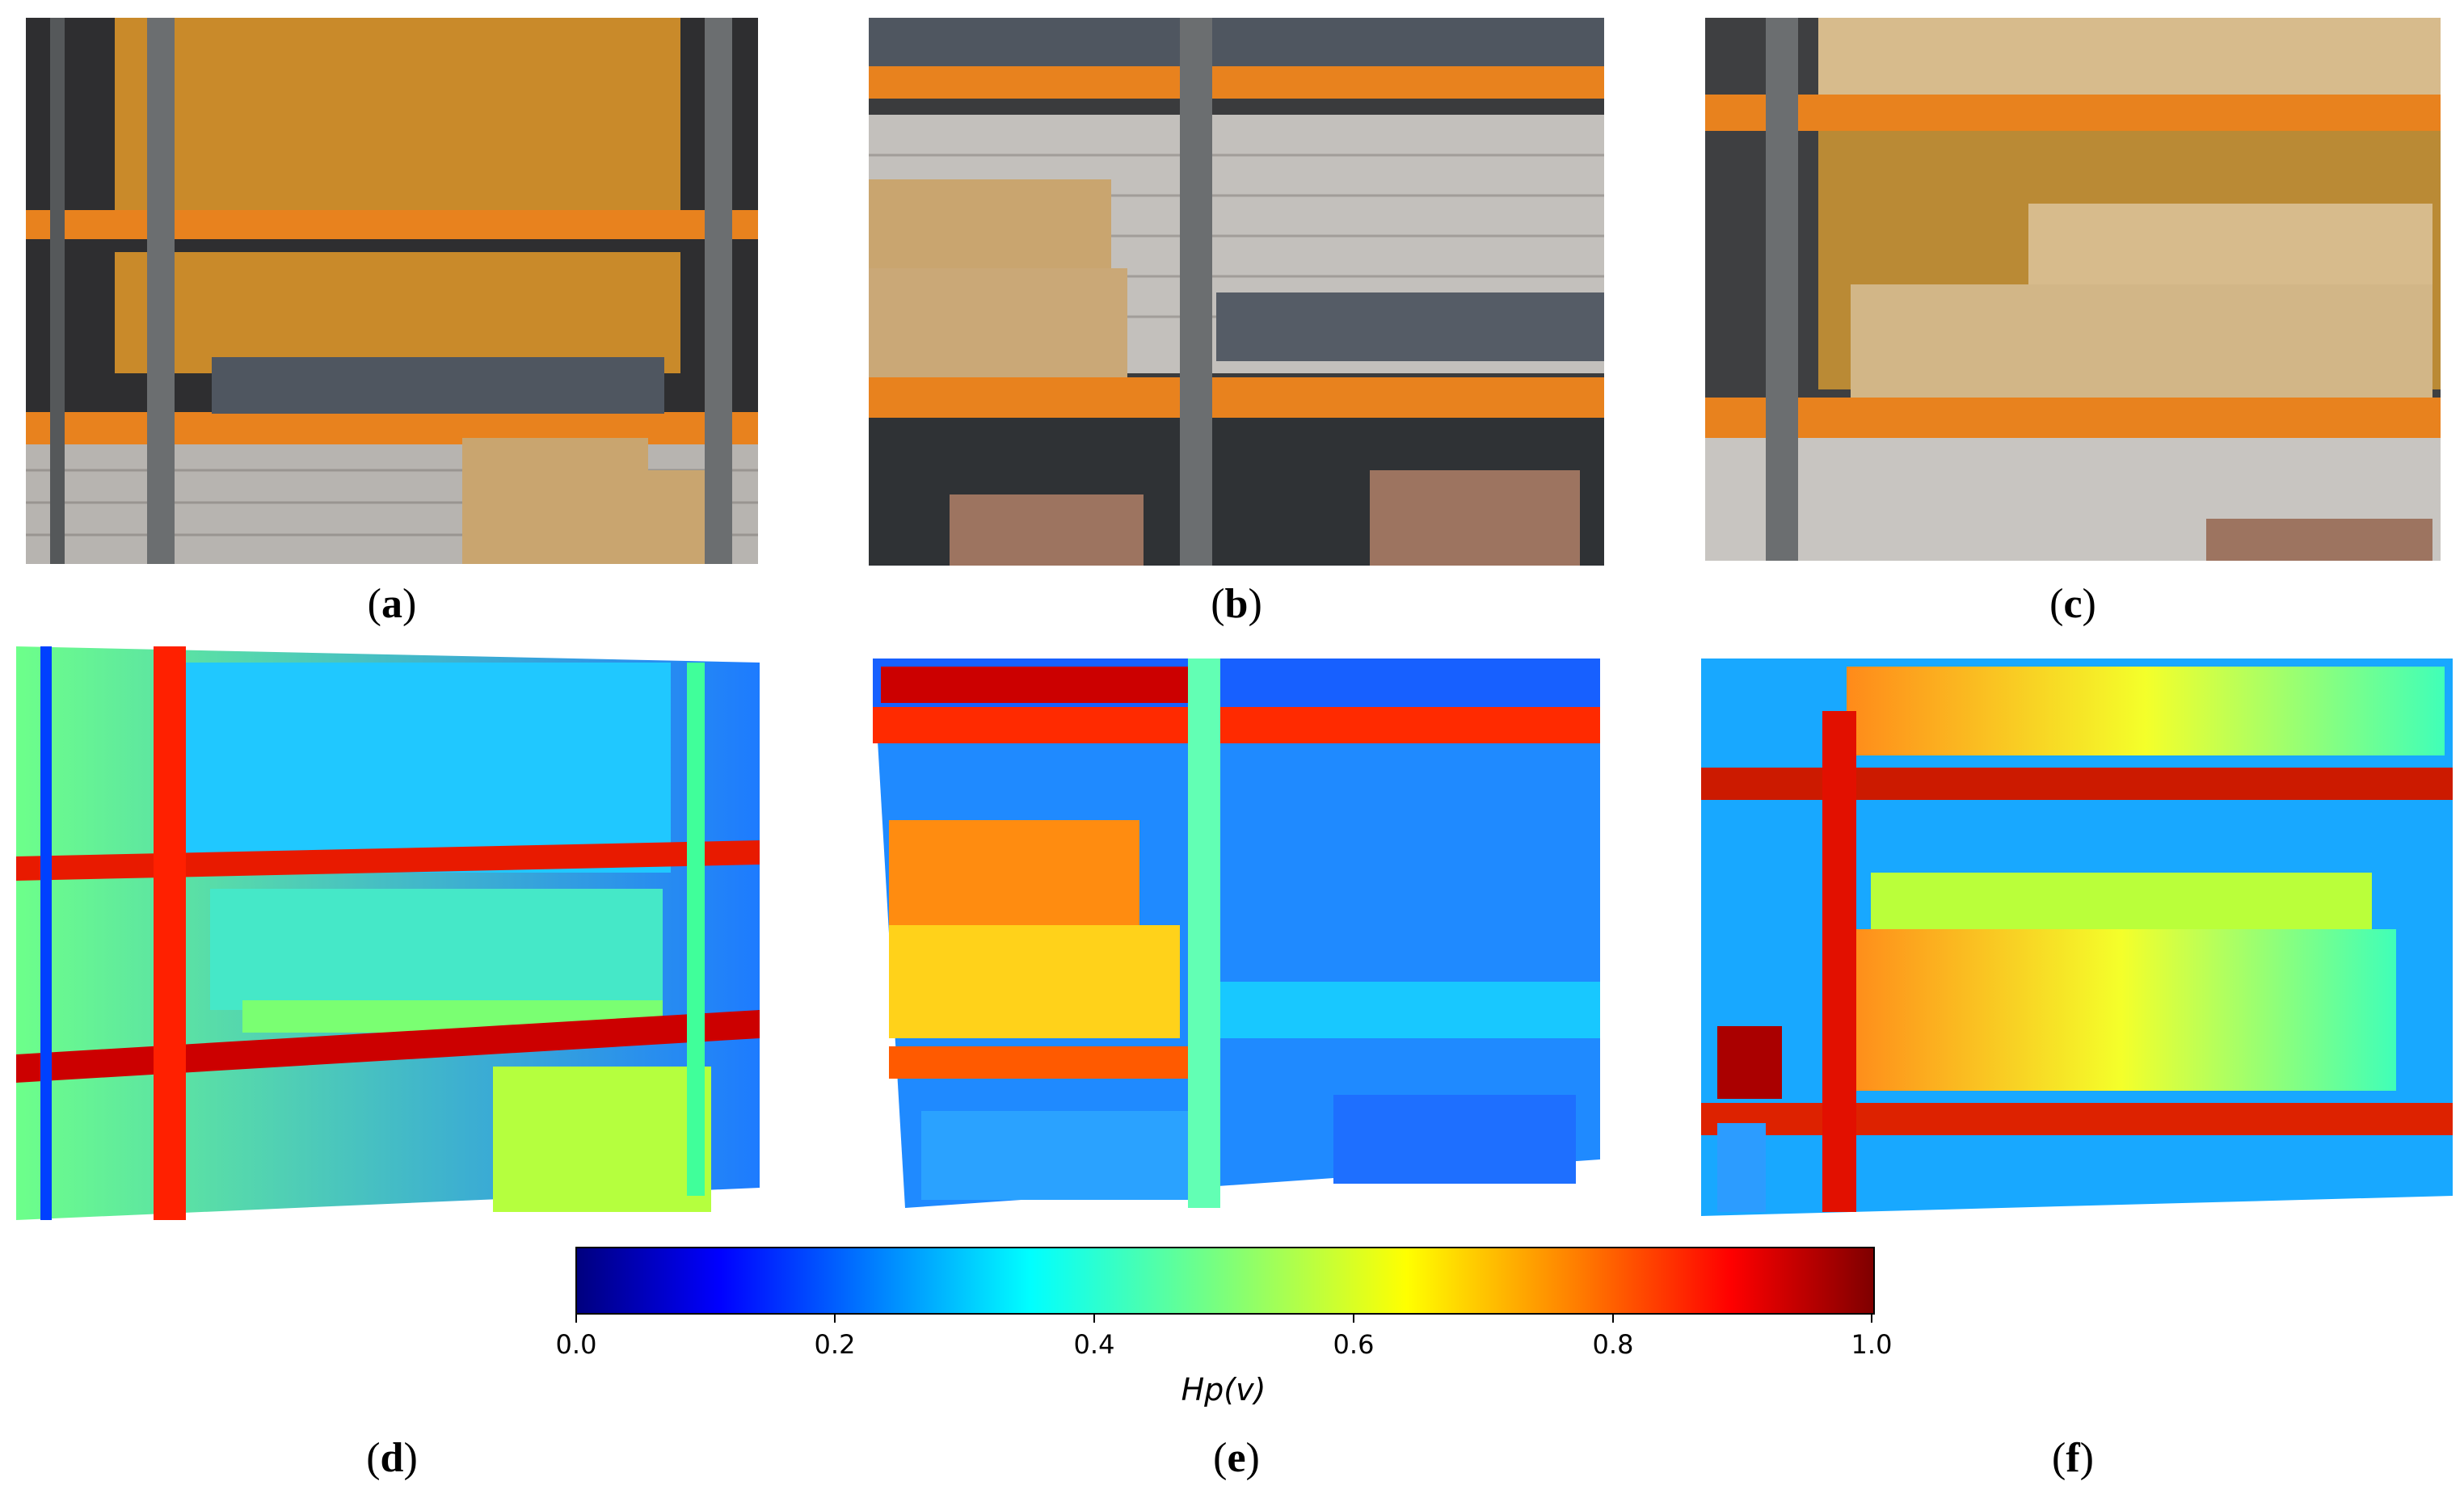 The height and width of the screenshot is (1498, 2464). Describe the element at coordinates (2073, 1458) in the screenshot. I see `caption-f: (f)` at that location.